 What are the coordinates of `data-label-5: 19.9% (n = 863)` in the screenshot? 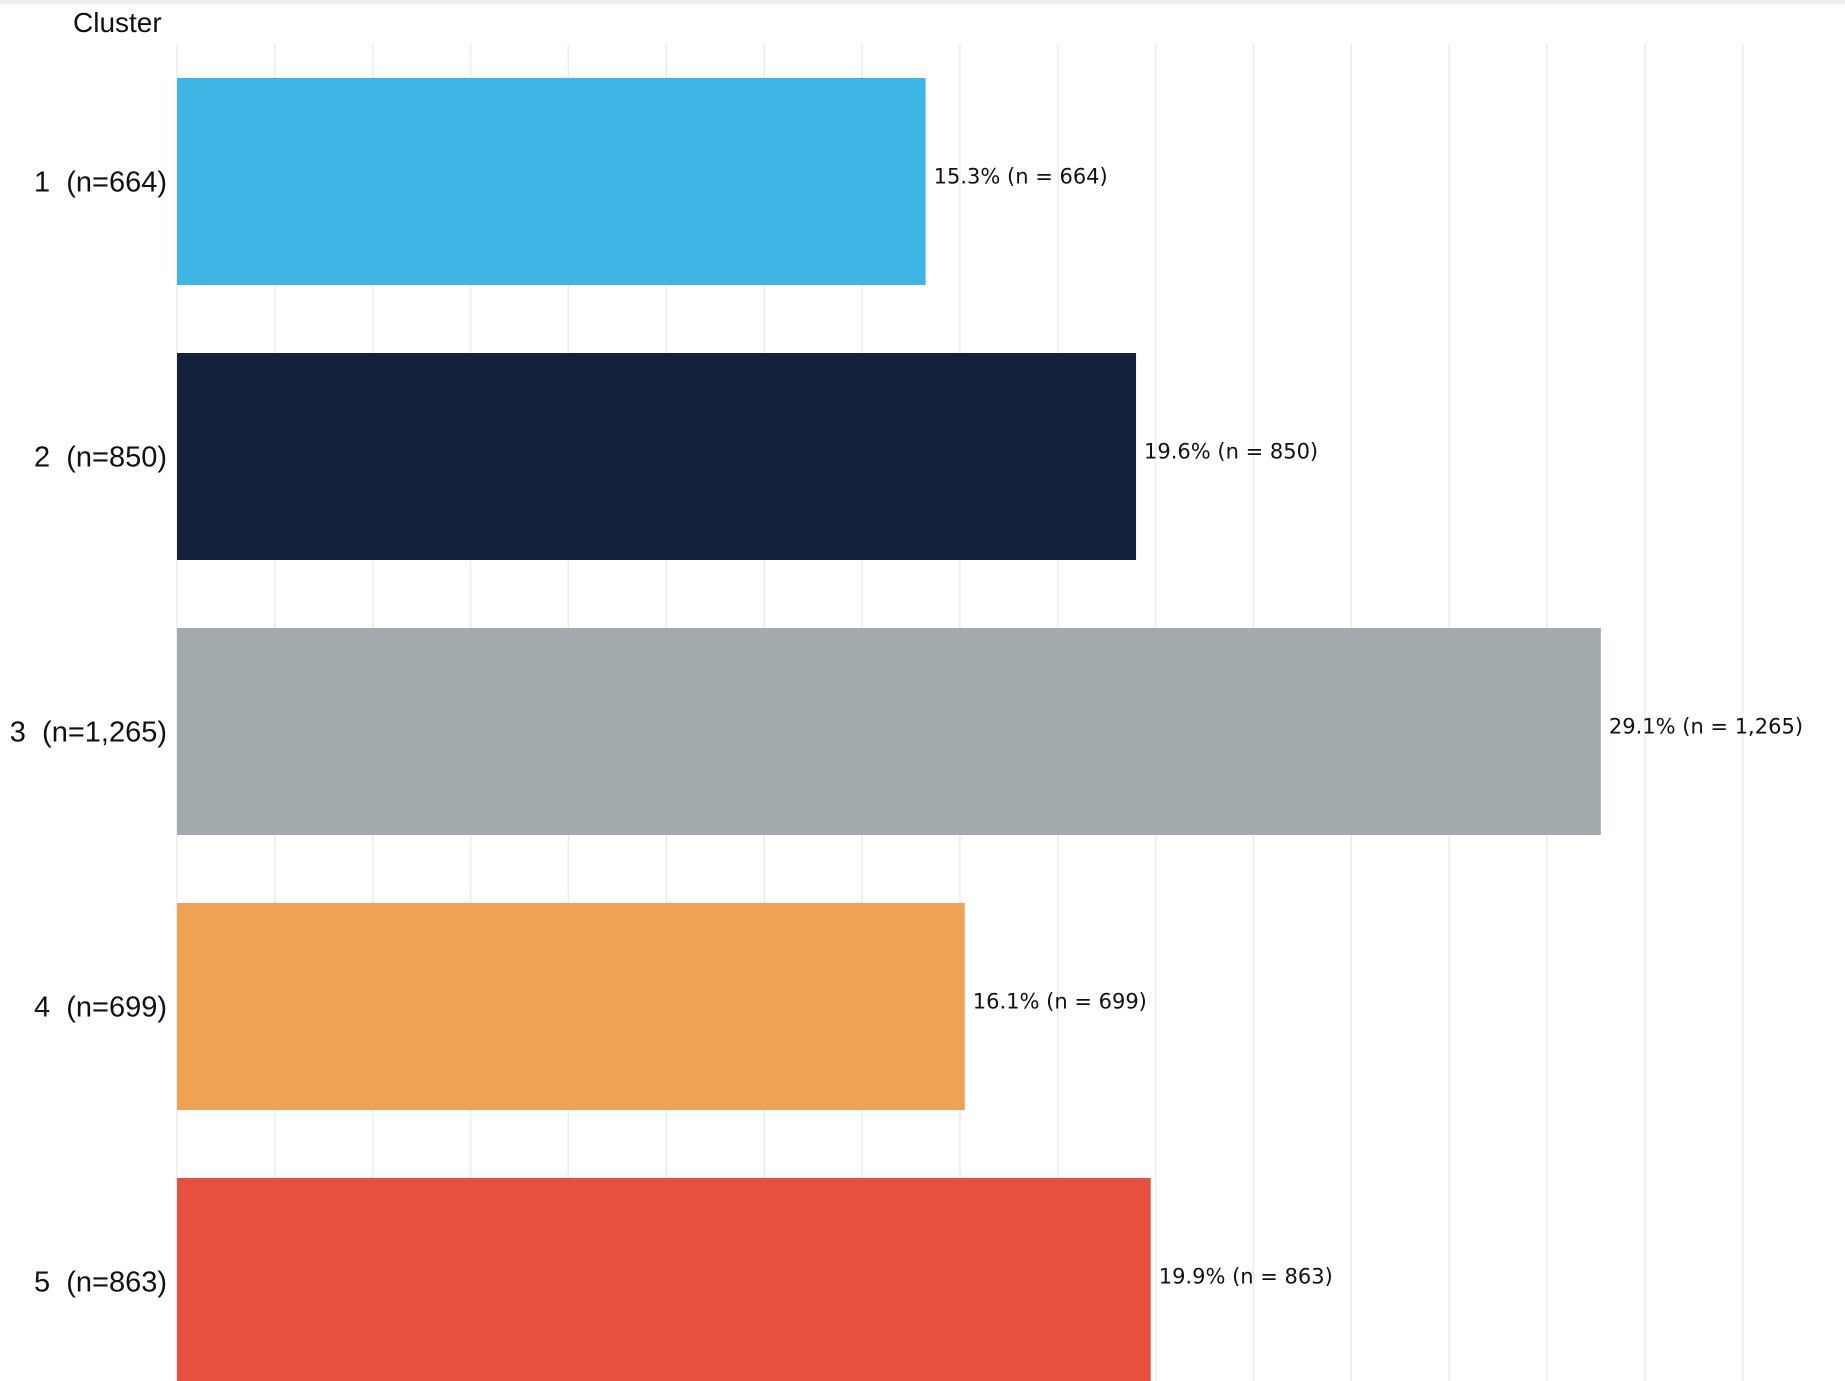 It's located at (1246, 1277).